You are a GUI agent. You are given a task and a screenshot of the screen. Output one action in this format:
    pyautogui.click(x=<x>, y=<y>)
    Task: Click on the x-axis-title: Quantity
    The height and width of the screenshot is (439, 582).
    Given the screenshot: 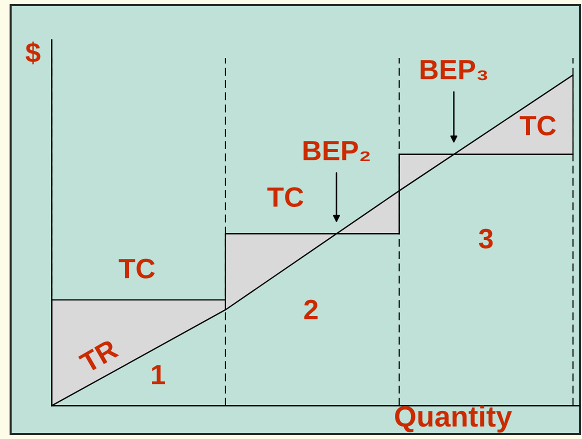 What is the action you would take?
    pyautogui.click(x=453, y=419)
    